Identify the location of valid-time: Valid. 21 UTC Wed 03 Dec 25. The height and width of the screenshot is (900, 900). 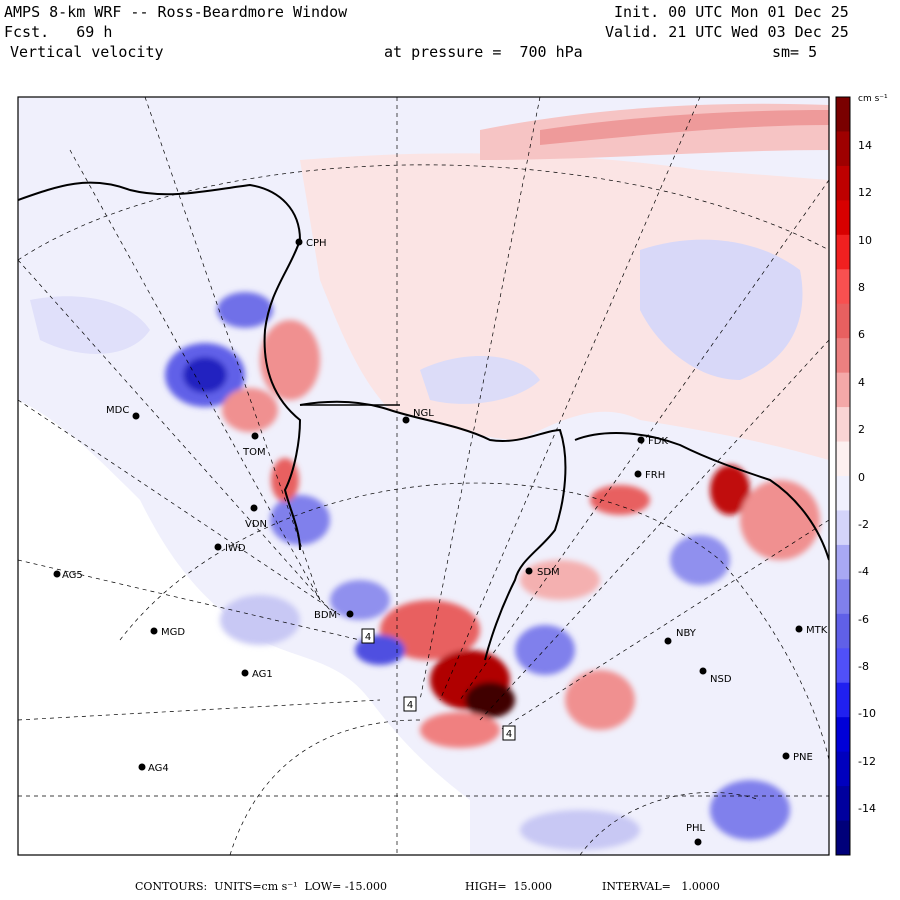
(727, 32).